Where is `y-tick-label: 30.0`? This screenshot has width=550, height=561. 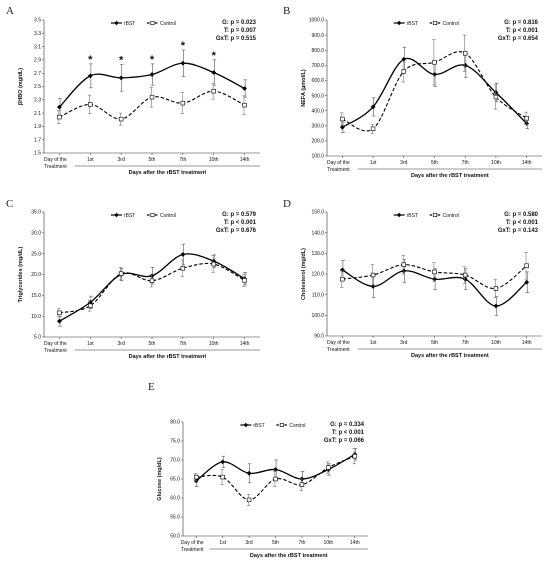
y-tick-label: 30.0 is located at coordinates (36, 234).